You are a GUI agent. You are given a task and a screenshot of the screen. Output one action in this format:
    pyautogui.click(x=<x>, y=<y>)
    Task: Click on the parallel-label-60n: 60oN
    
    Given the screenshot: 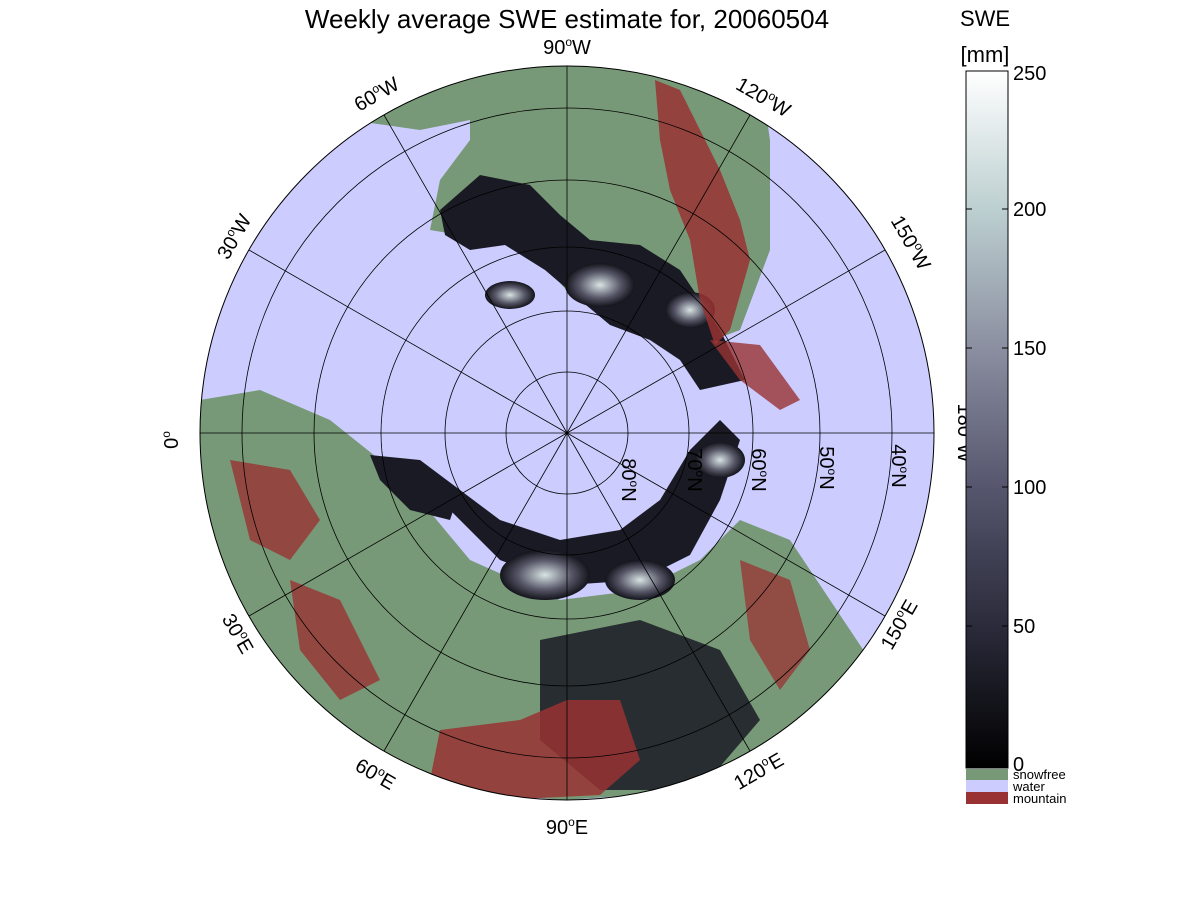 What is the action you would take?
    pyautogui.click(x=759, y=469)
    